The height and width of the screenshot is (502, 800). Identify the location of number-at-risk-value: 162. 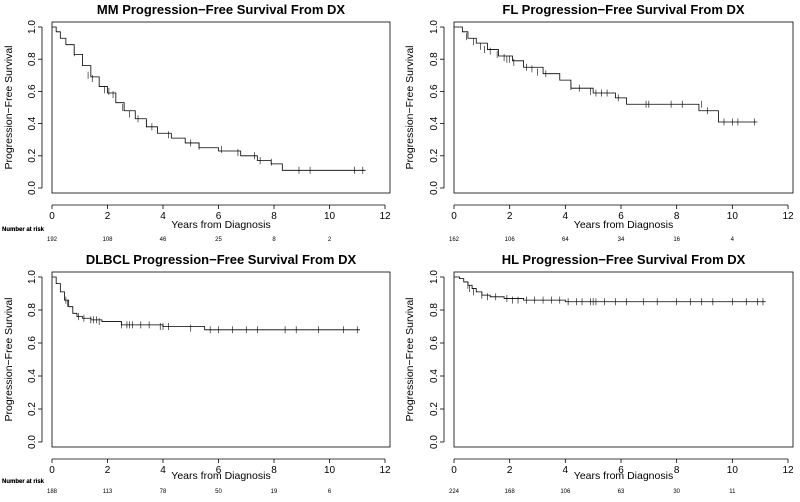
(454, 240).